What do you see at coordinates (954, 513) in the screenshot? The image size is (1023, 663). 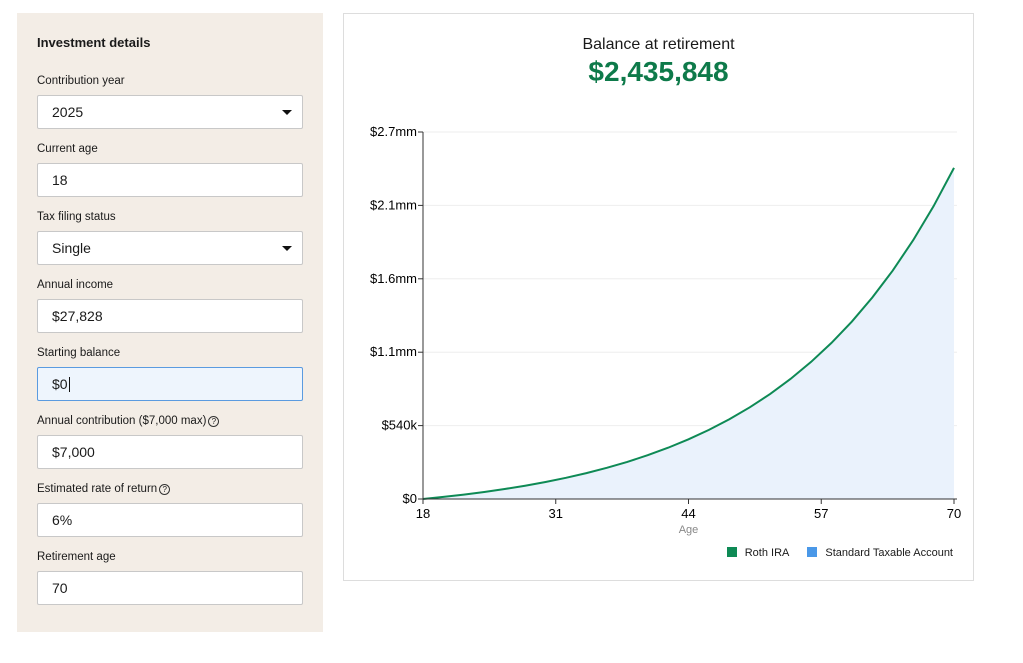 I see `x-tick-label: 70` at bounding box center [954, 513].